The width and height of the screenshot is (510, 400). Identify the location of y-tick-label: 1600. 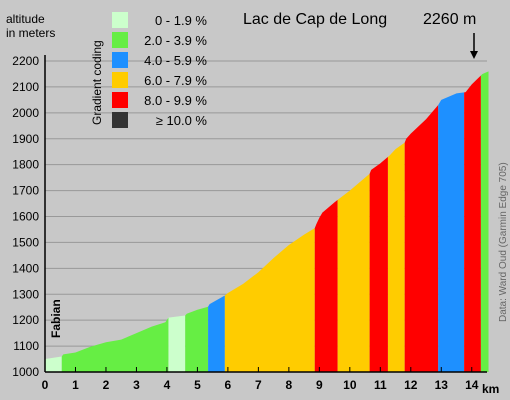
(25, 217).